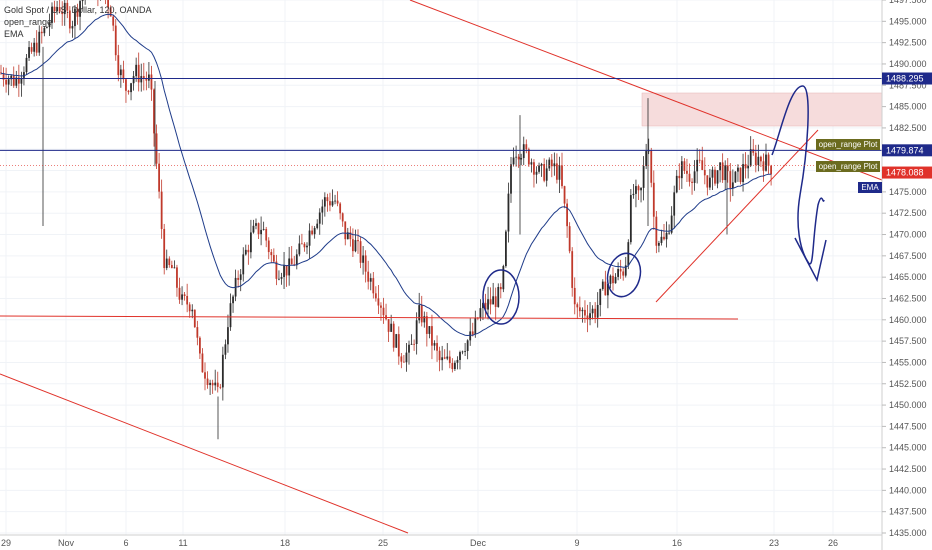 The height and width of the screenshot is (550, 932). I want to click on x-tick-label: 29, so click(6, 543).